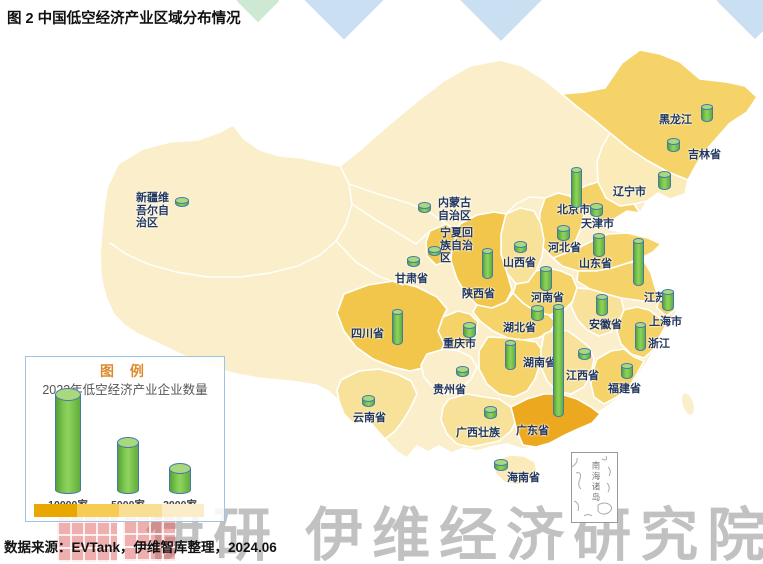 The width and height of the screenshot is (763, 564). Describe the element at coordinates (532, 431) in the screenshot. I see `province-label: 广东省` at that location.